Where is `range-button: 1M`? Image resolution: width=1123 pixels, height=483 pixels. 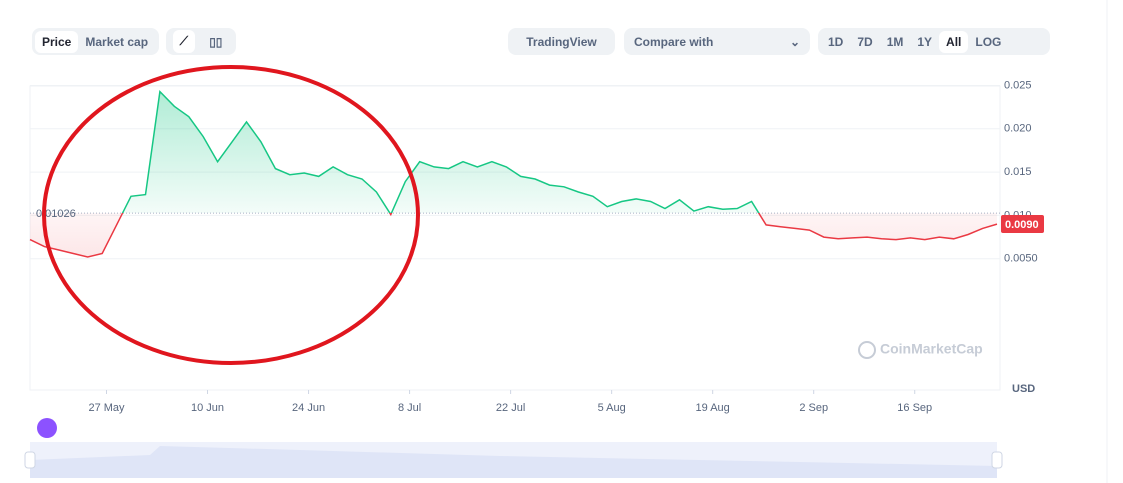 range-button: 1M is located at coordinates (895, 41).